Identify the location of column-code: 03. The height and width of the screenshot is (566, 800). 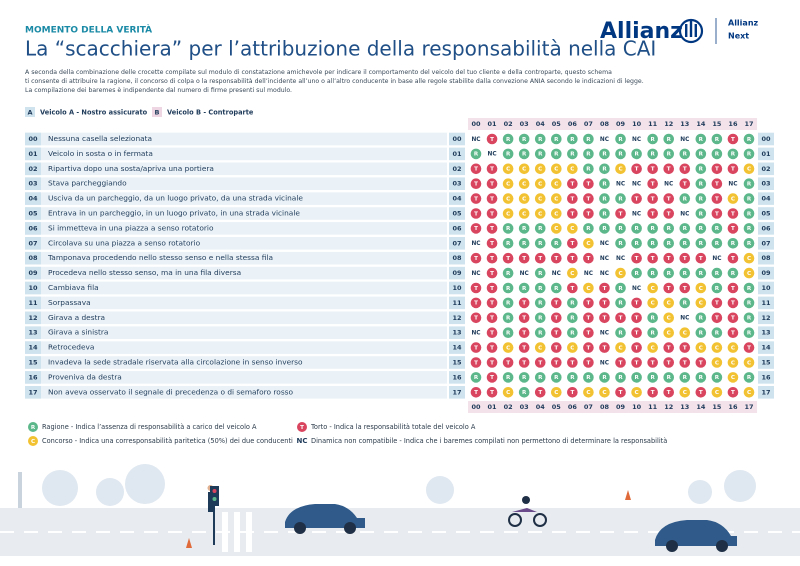
(524, 124).